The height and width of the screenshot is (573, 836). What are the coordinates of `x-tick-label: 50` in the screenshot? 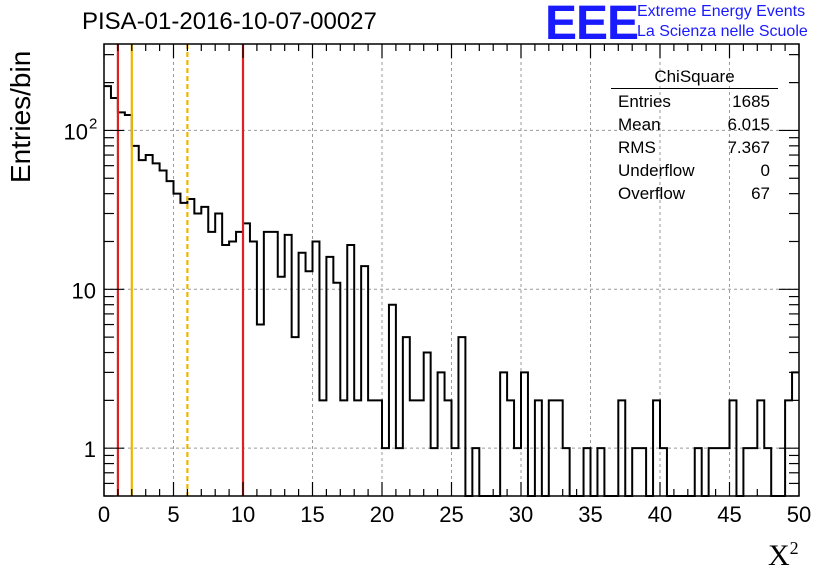 It's located at (799, 514).